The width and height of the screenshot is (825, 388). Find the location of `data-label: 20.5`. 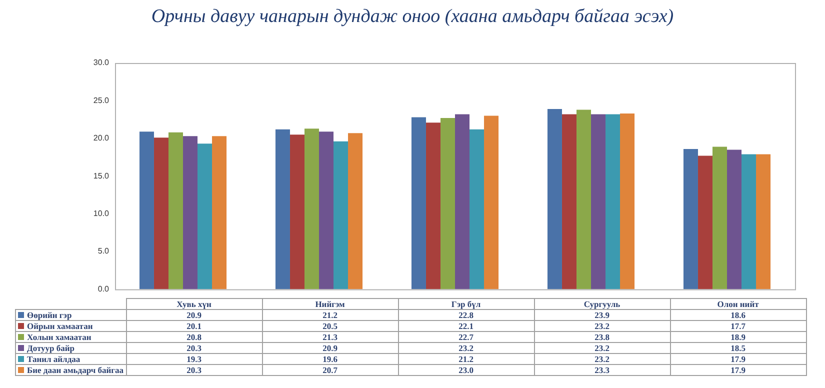

data-label: 20.5 is located at coordinates (330, 326).